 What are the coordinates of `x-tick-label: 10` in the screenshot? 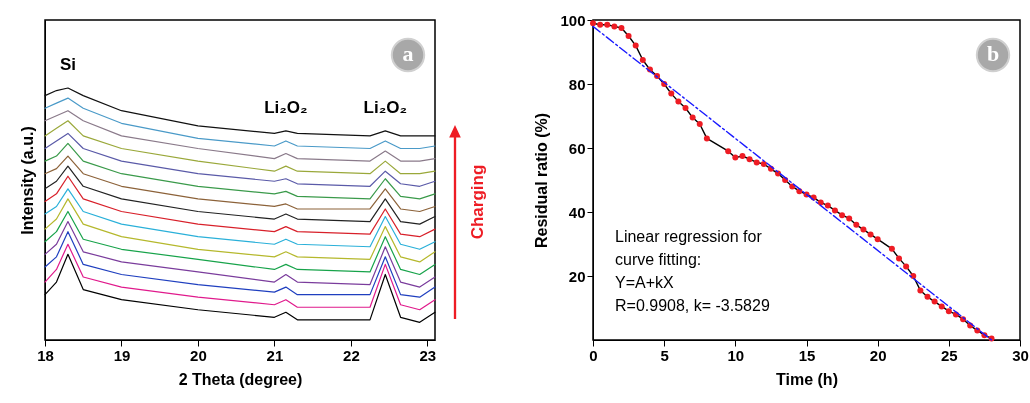 It's located at (736, 355).